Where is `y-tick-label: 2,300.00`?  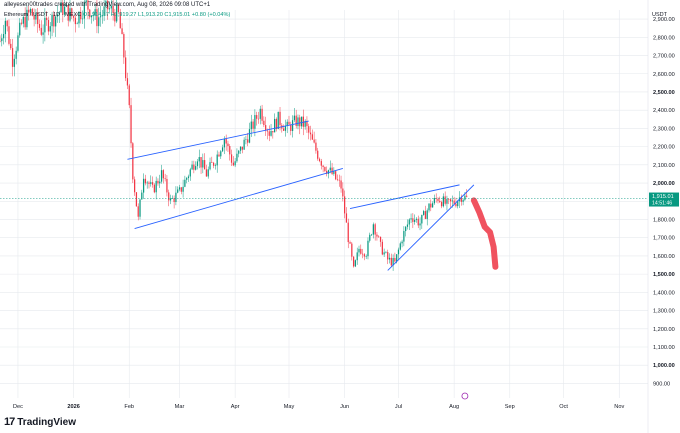 y-tick-label: 2,300.00 is located at coordinates (664, 129).